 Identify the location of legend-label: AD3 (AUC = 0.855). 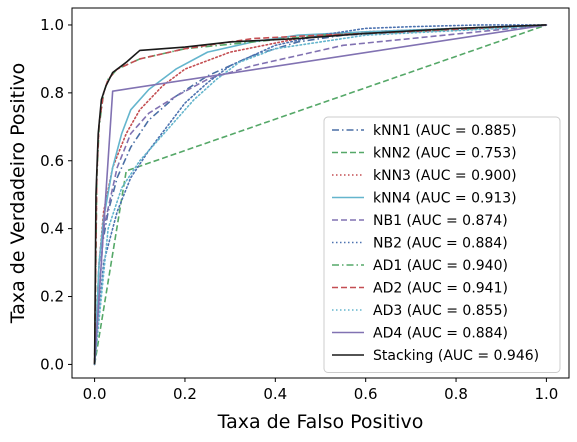
(440, 311).